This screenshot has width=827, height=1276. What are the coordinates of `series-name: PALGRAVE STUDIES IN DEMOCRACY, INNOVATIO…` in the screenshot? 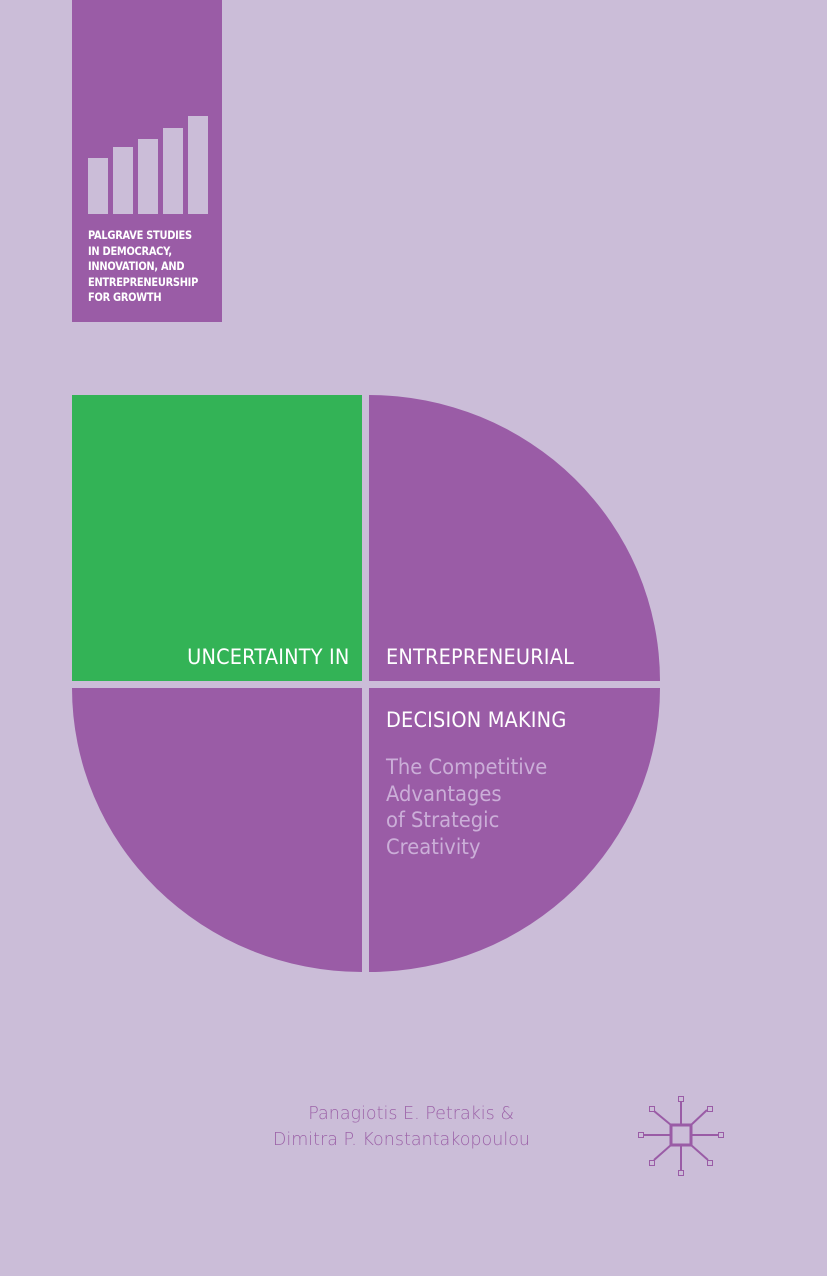 It's located at (147, 267).